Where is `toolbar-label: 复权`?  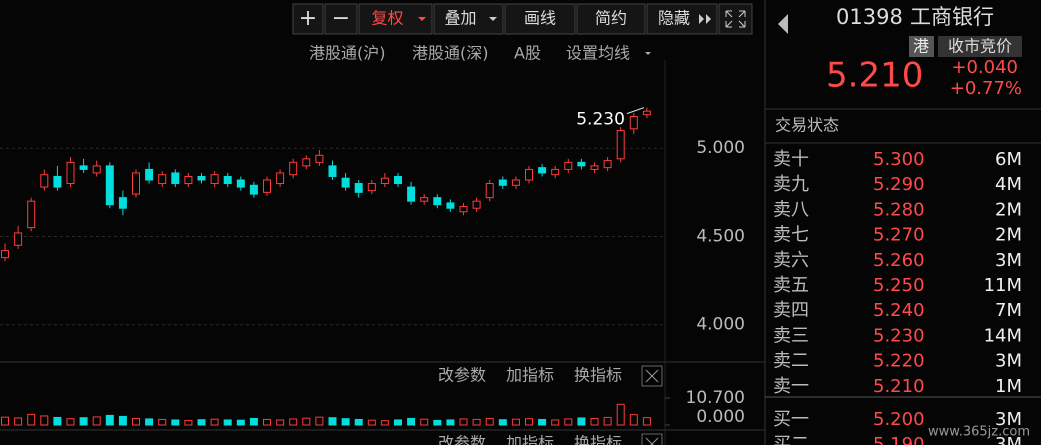 toolbar-label: 复权 is located at coordinates (387, 18).